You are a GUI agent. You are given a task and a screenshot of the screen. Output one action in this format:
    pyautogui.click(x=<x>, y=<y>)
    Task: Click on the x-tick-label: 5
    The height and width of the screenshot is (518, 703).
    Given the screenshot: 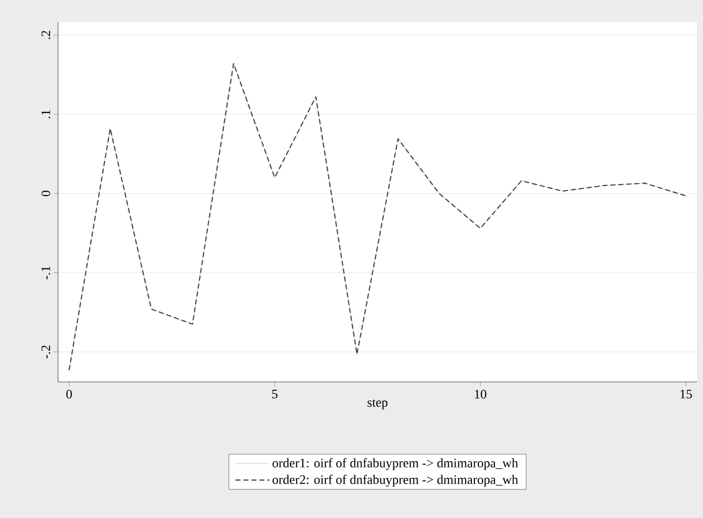 What is the action you would take?
    pyautogui.click(x=275, y=394)
    